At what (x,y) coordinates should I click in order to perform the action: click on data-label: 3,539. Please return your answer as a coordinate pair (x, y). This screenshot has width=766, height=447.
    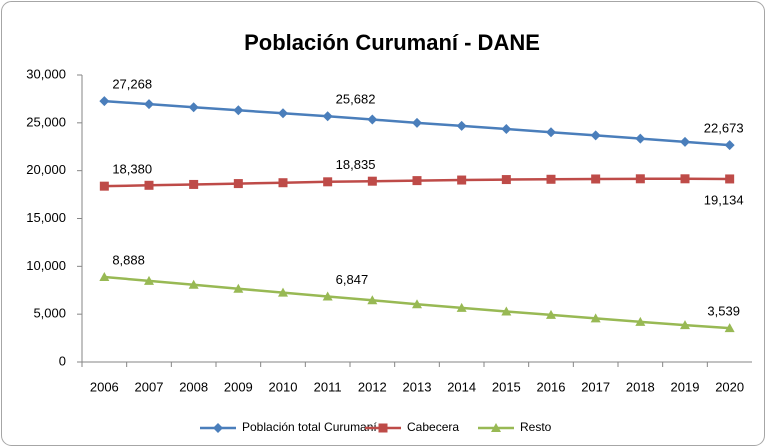
    Looking at the image, I should click on (723, 311).